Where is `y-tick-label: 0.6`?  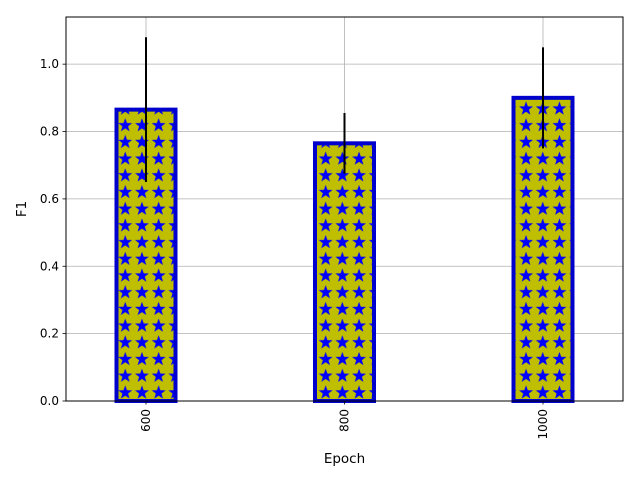 y-tick-label: 0.6 is located at coordinates (49, 199).